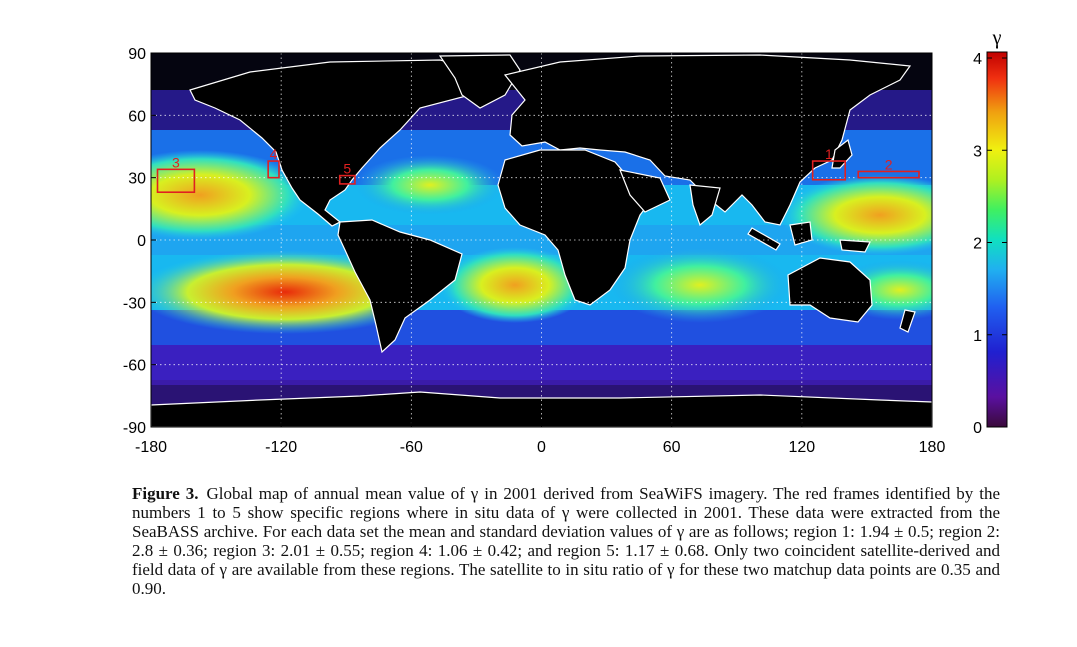 The width and height of the screenshot is (1077, 647). What do you see at coordinates (645, 191) in the screenshot?
I see `arabia` at bounding box center [645, 191].